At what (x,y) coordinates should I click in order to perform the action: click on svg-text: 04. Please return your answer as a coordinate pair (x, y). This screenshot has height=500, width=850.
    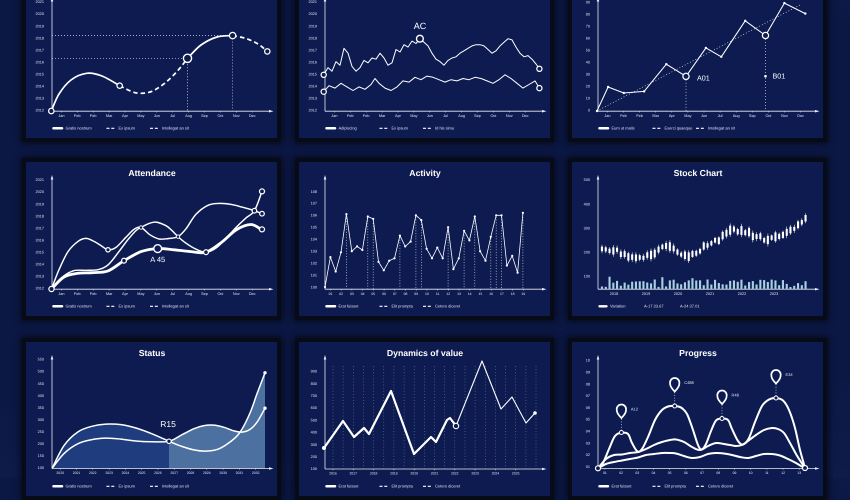
    Looking at the image, I should click on (363, 293).